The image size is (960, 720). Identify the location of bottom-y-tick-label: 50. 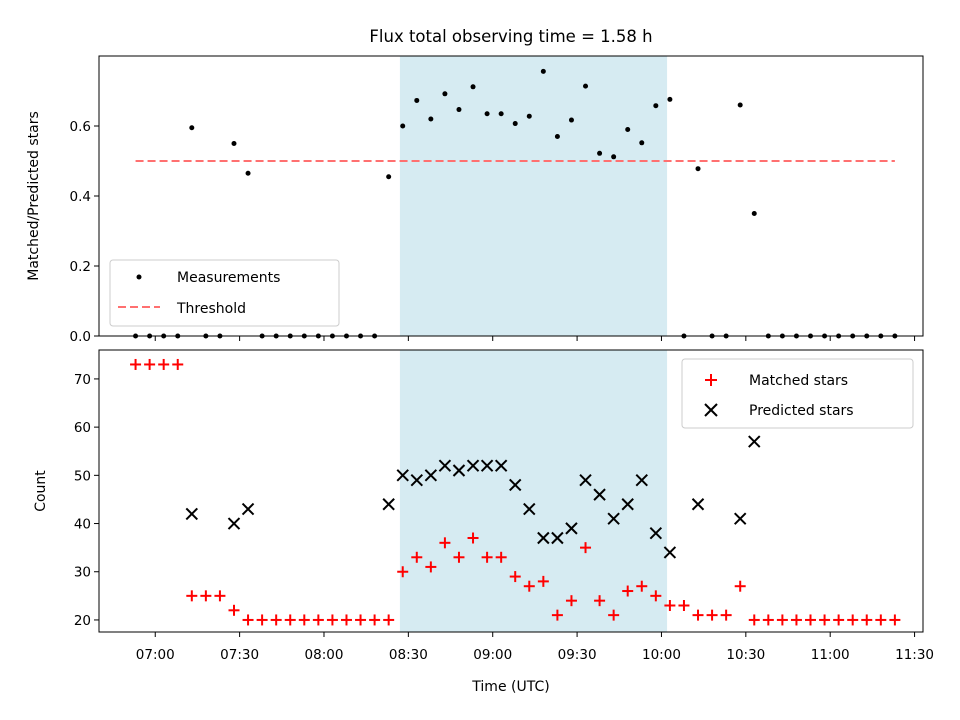
(82, 476).